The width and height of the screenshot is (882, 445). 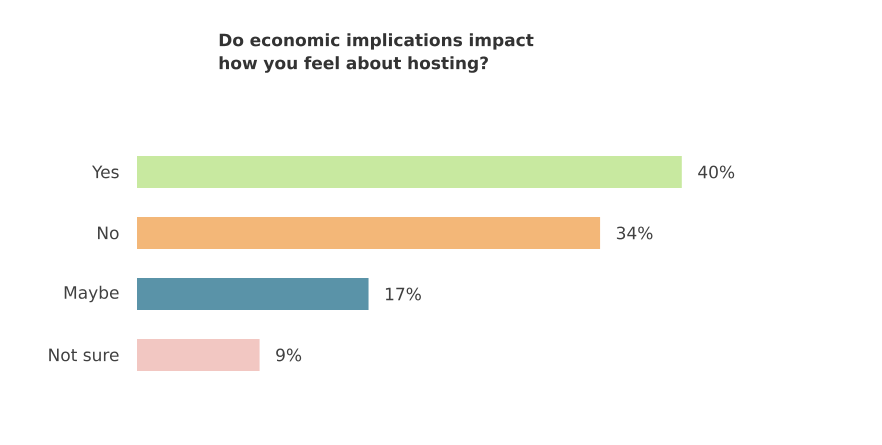 What do you see at coordinates (377, 53) in the screenshot?
I see `chart-title: Do economic implications impact how you feel about hosting?` at bounding box center [377, 53].